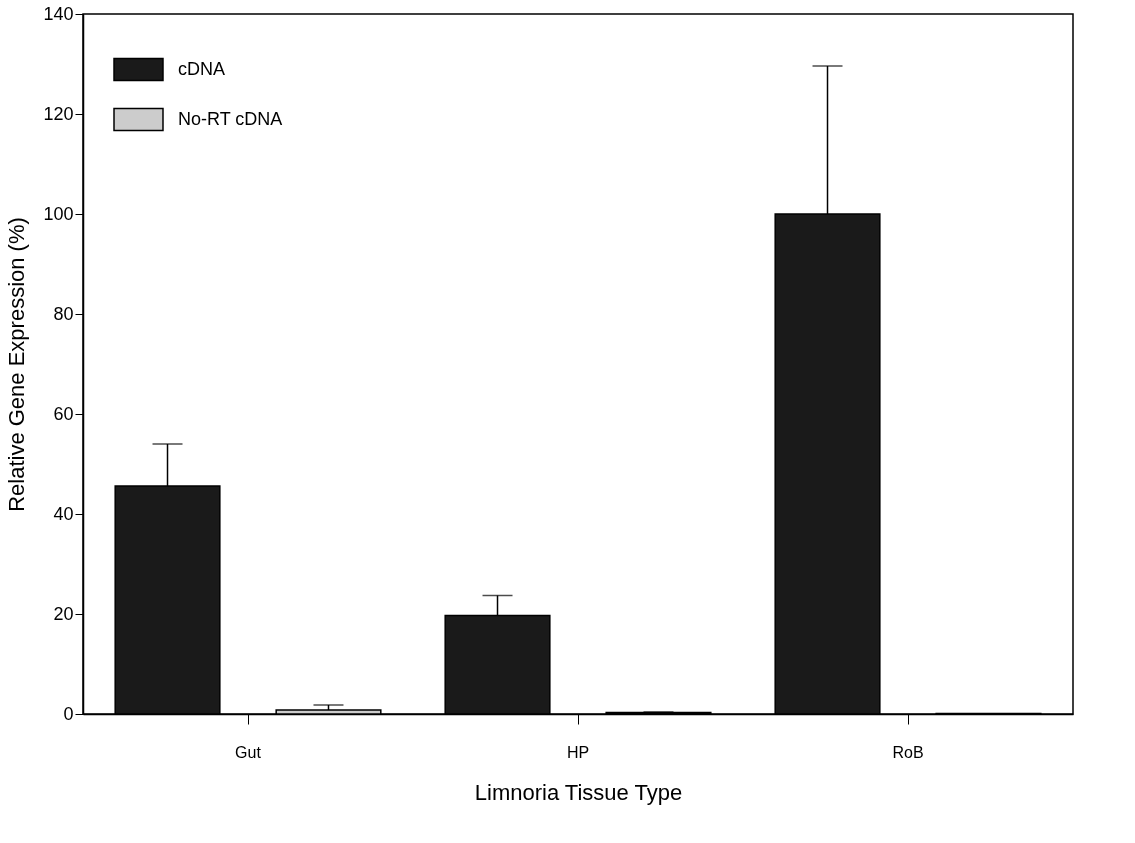  I want to click on y-axis-title: Relative Gene Expression (%), so click(17, 364).